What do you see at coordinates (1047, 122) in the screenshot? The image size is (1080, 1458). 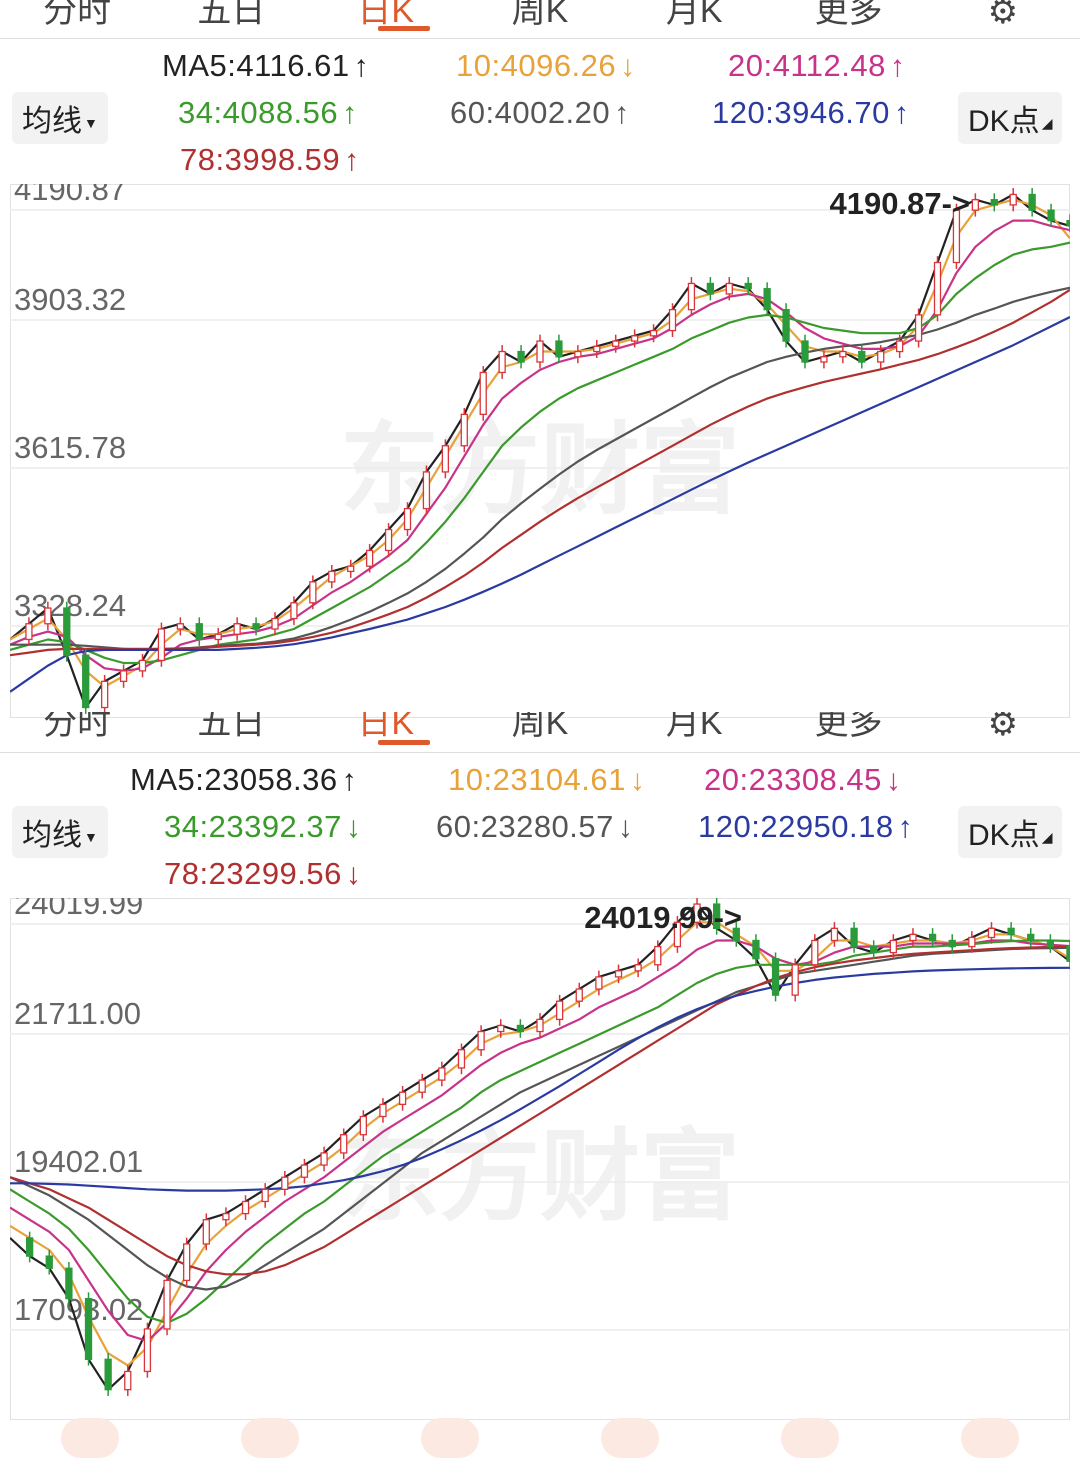 I see `corner-triangle-icon: ◢` at bounding box center [1047, 122].